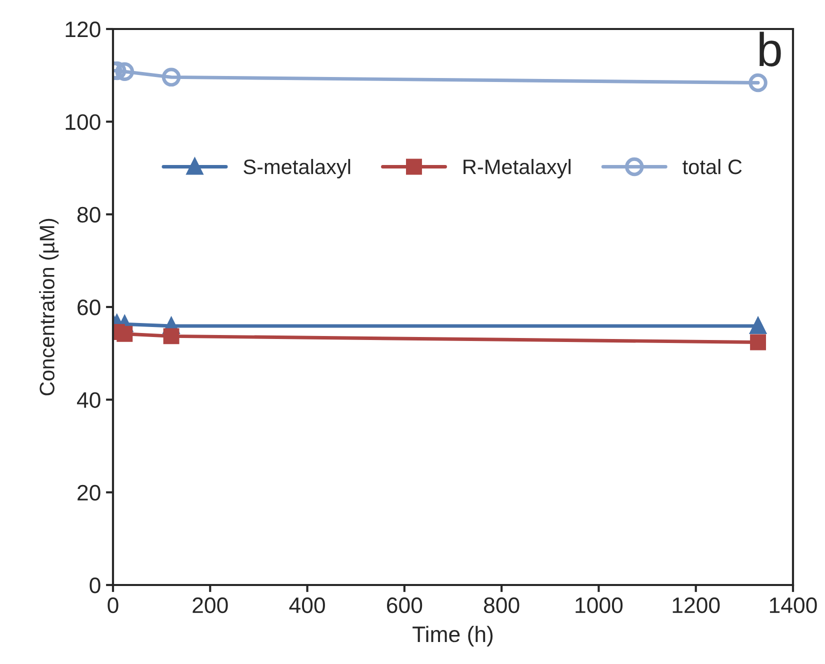 The height and width of the screenshot is (664, 825). Describe the element at coordinates (49, 307) in the screenshot. I see `y-axis-title: Concentration (µM)` at that location.